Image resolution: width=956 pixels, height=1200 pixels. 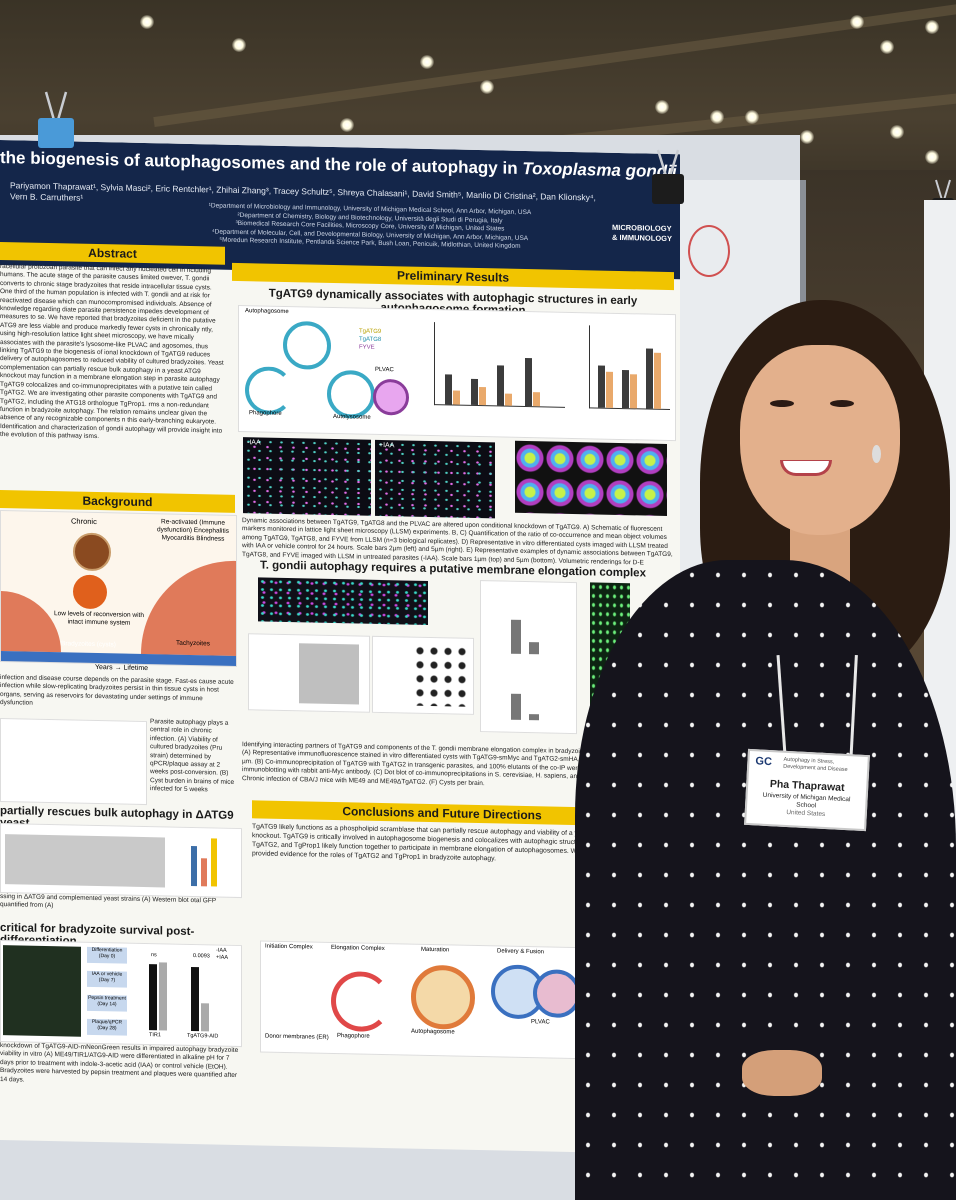 What do you see at coordinates (107, 1027) in the screenshot?
I see `step-plaque: Plaque/qPCR (Day 28)` at bounding box center [107, 1027].